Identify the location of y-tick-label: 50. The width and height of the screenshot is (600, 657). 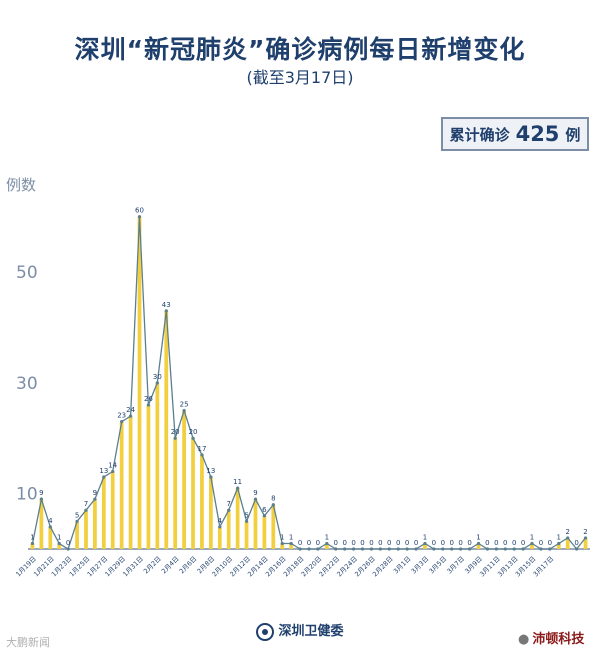
(27, 273).